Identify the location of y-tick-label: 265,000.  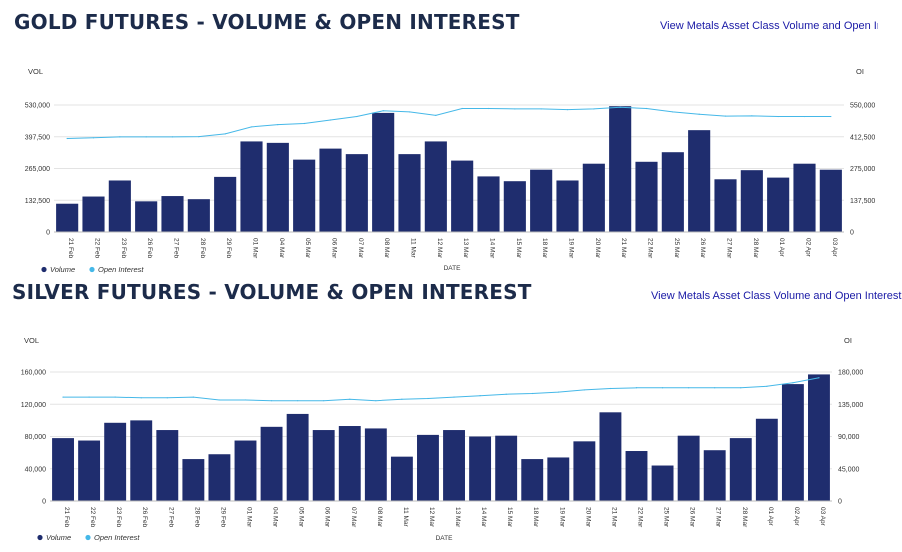
(37, 169).